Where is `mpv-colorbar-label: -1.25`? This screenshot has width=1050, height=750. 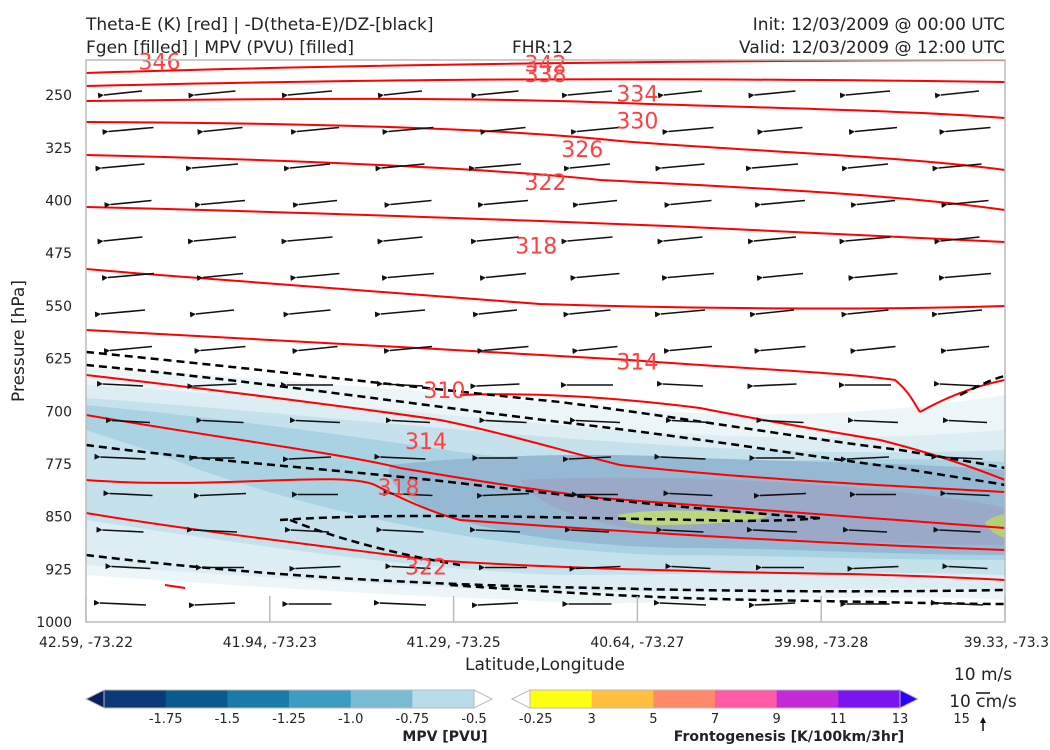
mpv-colorbar-label: -1.25 is located at coordinates (289, 719).